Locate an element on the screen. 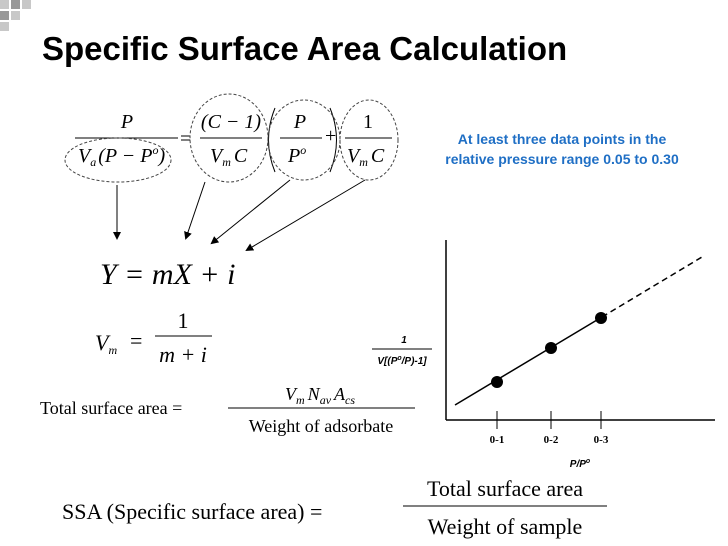 This screenshot has height=546, width=728. eq-part: (P − P is located at coordinates (125, 156).